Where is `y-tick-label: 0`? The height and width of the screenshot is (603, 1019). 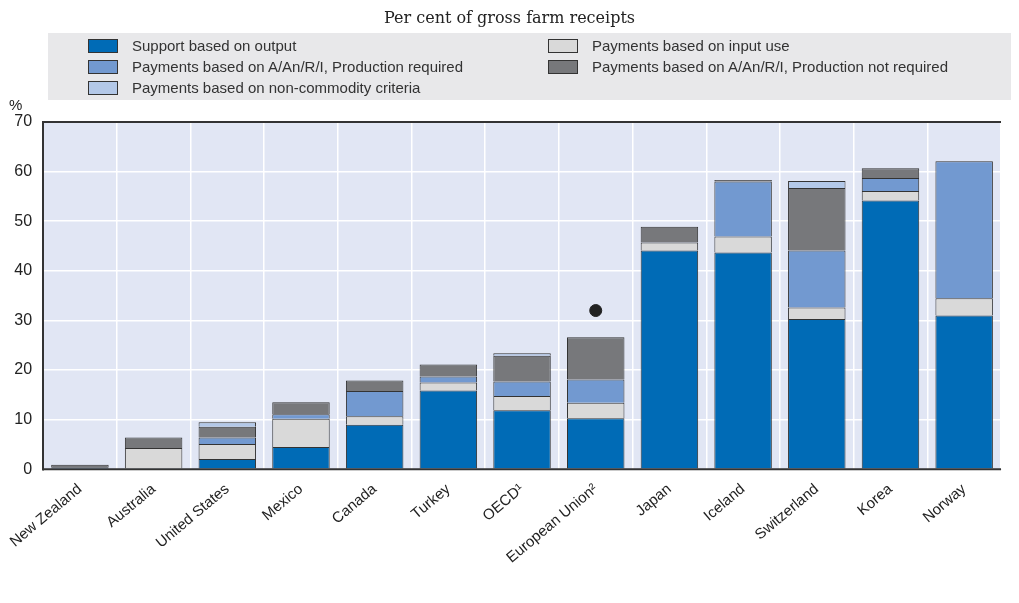 y-tick-label: 0 is located at coordinates (28, 468).